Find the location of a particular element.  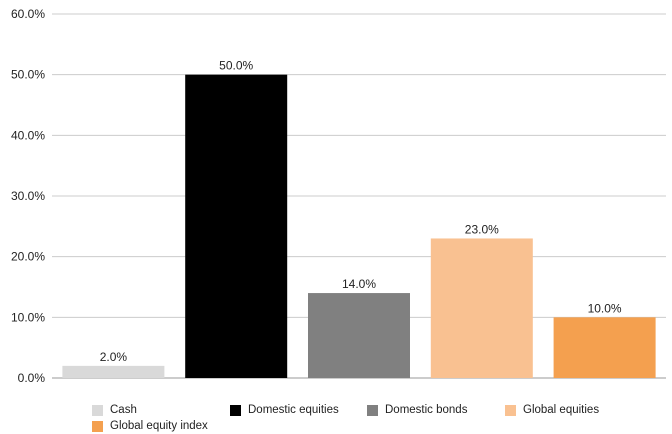

data-label: 14.0% is located at coordinates (359, 284).